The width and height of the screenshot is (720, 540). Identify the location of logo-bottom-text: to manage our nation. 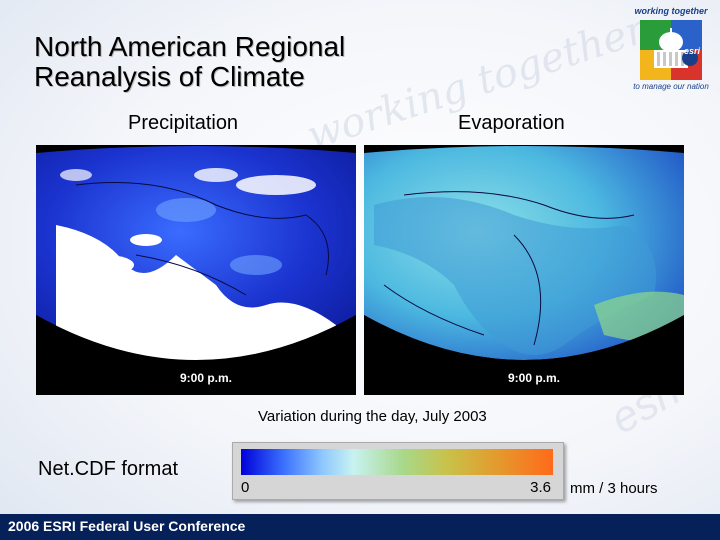
(671, 86).